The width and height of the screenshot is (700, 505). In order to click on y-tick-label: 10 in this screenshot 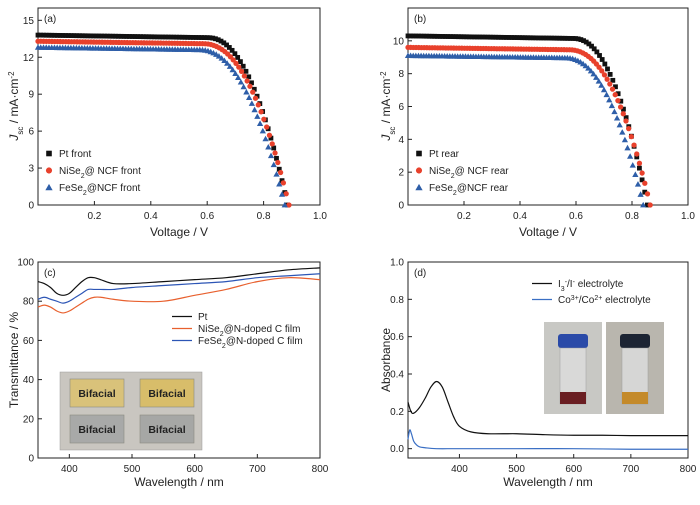, I will do `click(399, 41)`.